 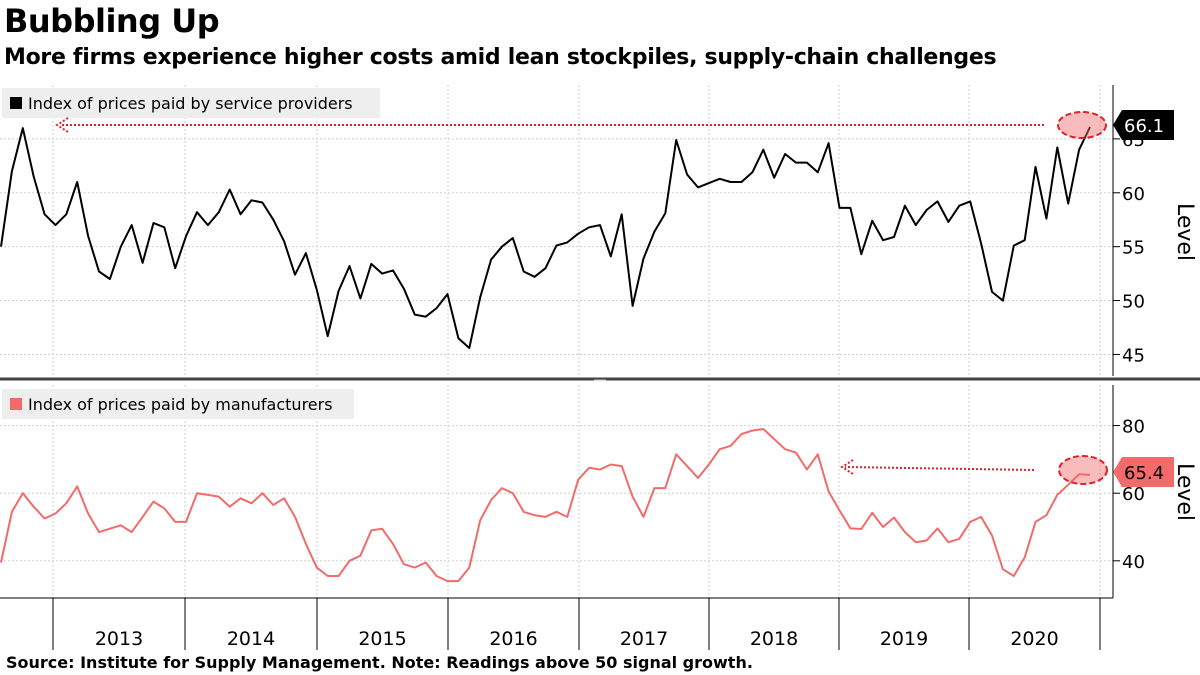 I want to click on bottom-last-value-tag, so click(x=1143, y=472).